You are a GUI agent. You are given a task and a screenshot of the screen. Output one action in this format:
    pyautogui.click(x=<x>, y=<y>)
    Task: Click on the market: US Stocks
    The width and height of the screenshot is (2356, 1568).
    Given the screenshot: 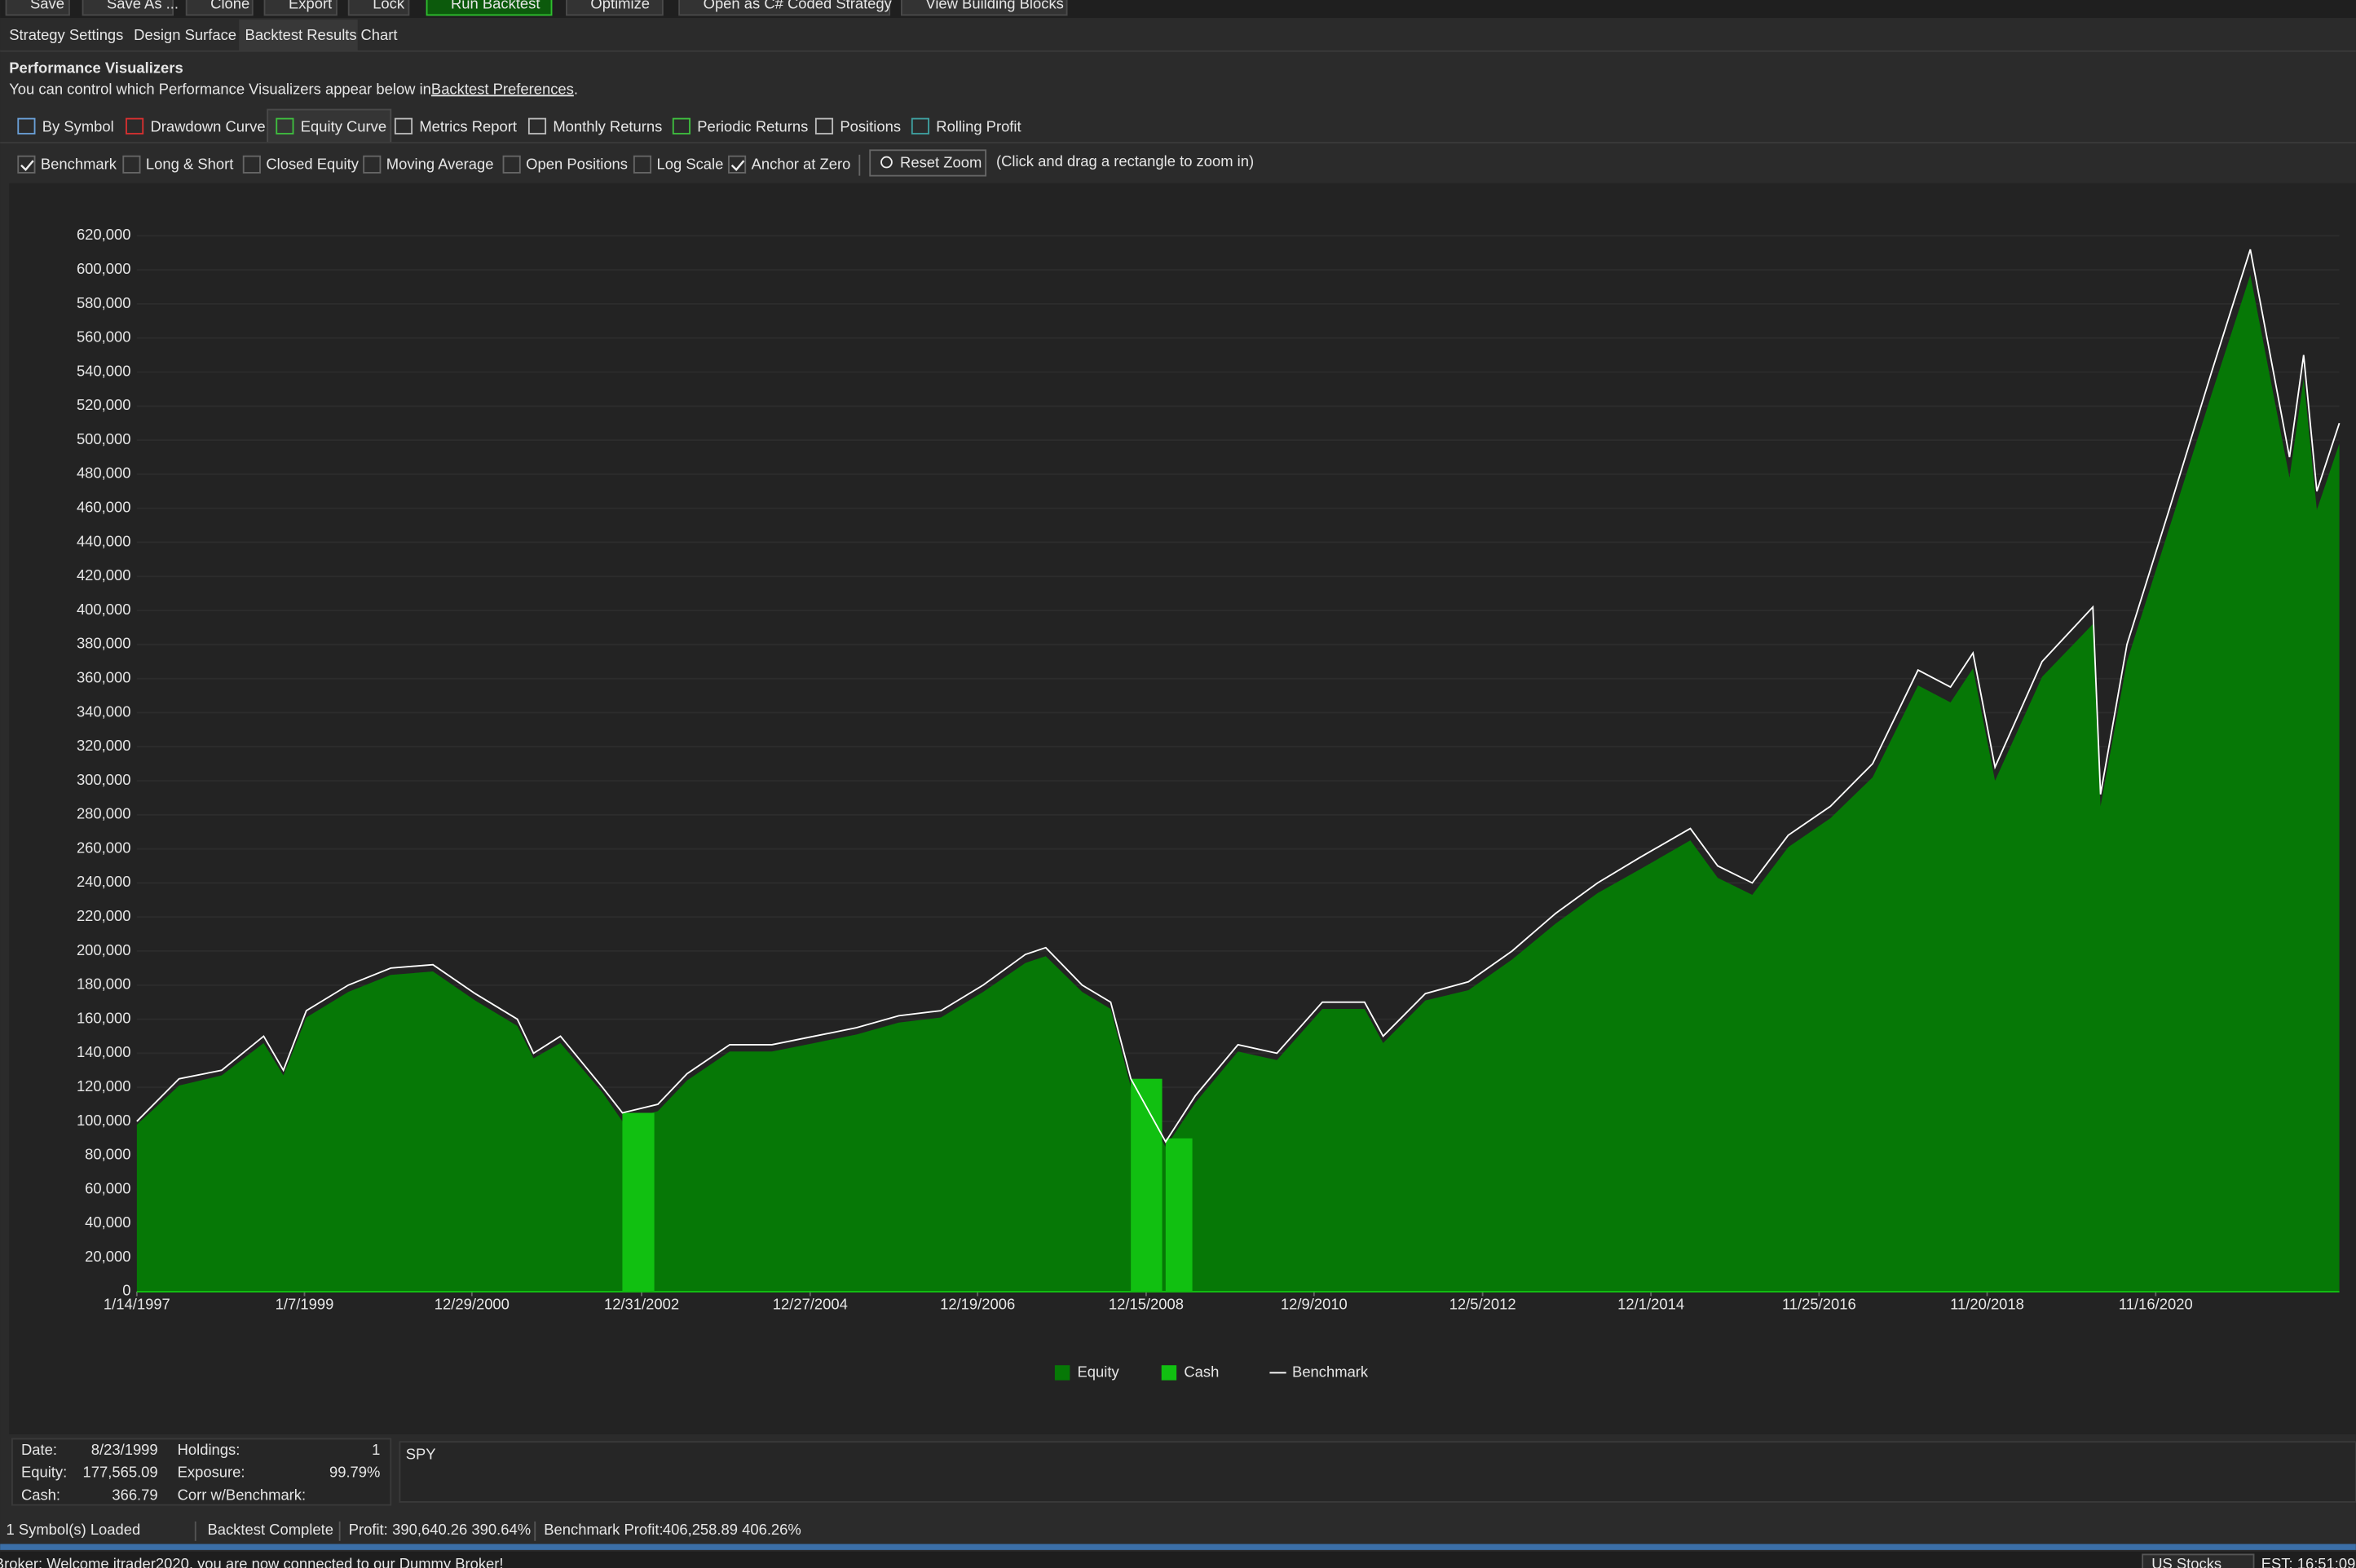 What is the action you would take?
    pyautogui.click(x=2186, y=1561)
    